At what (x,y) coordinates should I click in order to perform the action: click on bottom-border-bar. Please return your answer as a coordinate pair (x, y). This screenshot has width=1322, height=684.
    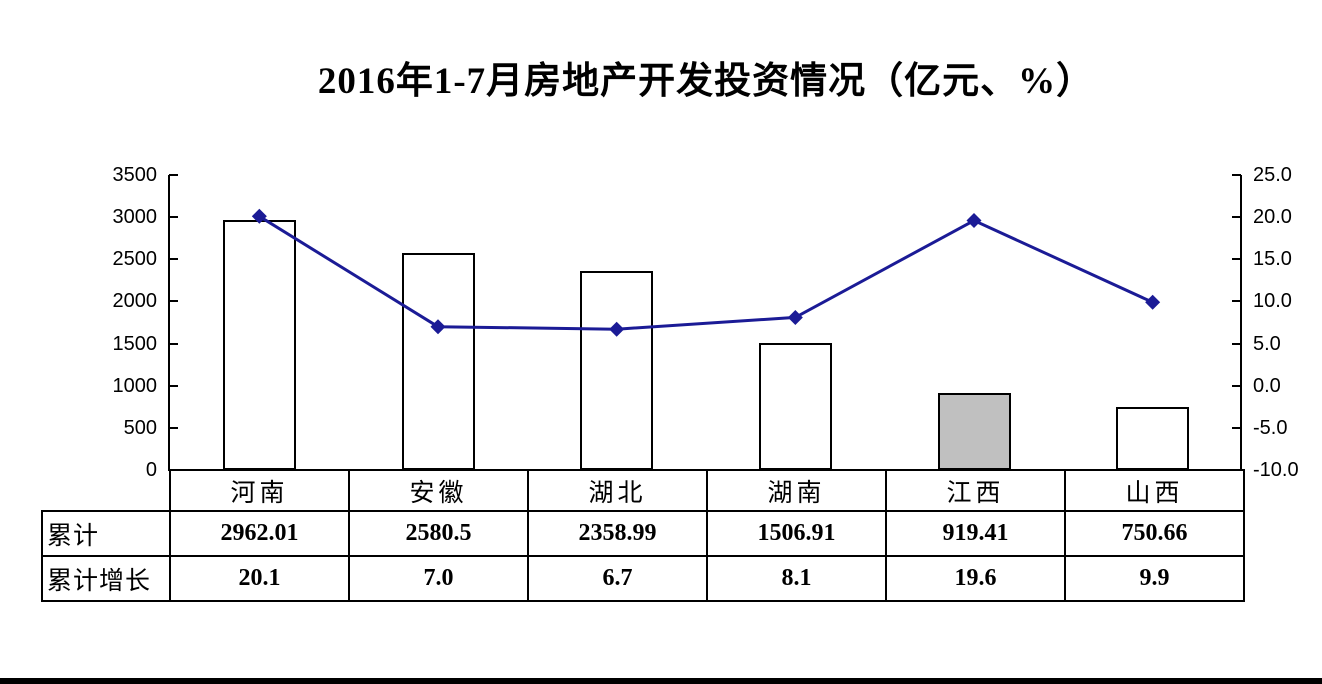
    Looking at the image, I should click on (661, 681).